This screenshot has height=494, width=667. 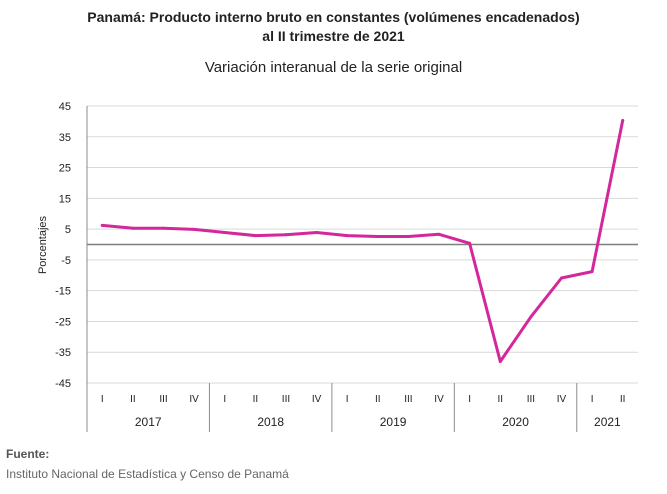 What do you see at coordinates (68, 230) in the screenshot?
I see `y-tick-label: 5` at bounding box center [68, 230].